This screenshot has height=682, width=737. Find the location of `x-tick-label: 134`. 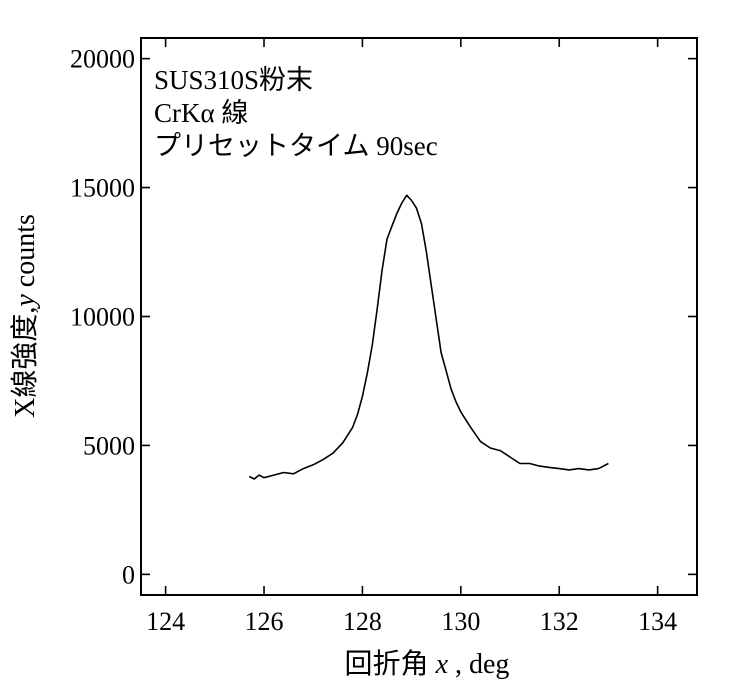

x-tick-label: 134 is located at coordinates (657, 621).